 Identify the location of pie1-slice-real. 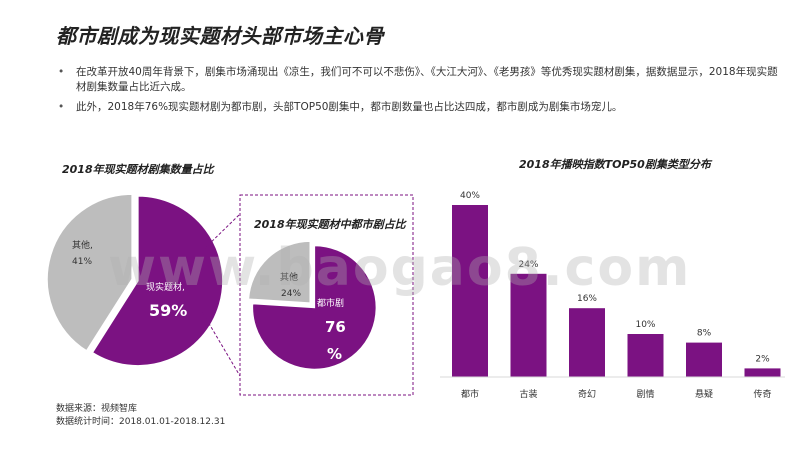
(157, 281).